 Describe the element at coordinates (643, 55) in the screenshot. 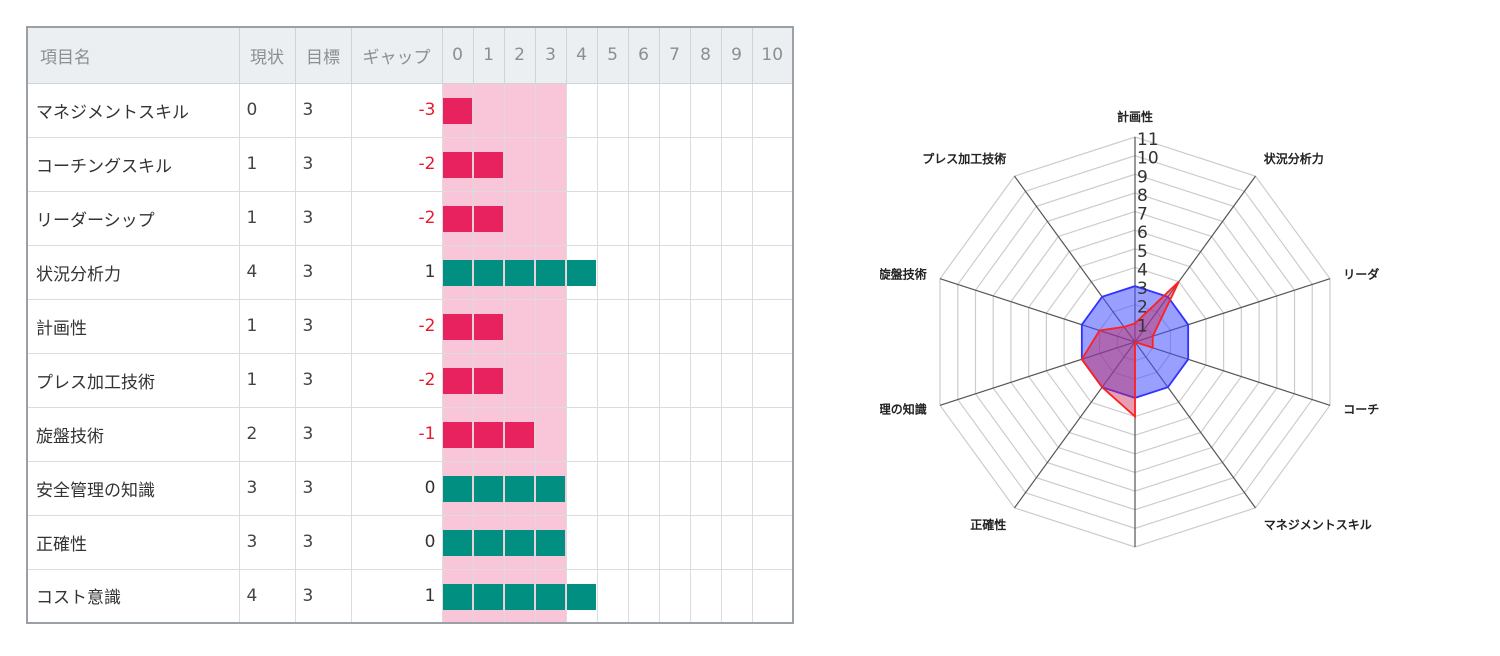

I see `header-scale-6: 6` at that location.